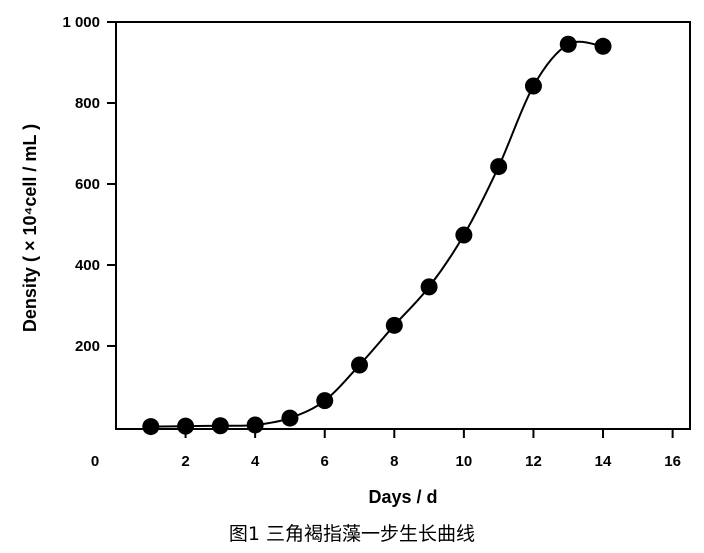 This screenshot has height=553, width=704. Describe the element at coordinates (533, 461) in the screenshot. I see `x-tick-label: 12` at that location.